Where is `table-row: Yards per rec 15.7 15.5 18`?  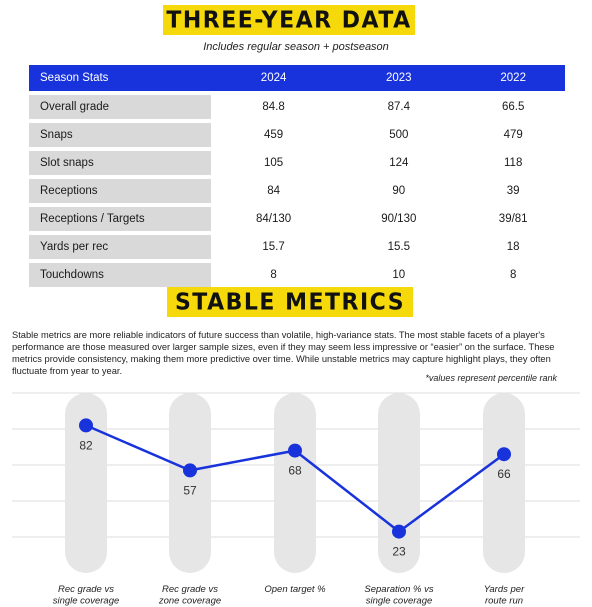 table-row: Yards per rec 15.7 15.5 18 is located at coordinates (297, 247).